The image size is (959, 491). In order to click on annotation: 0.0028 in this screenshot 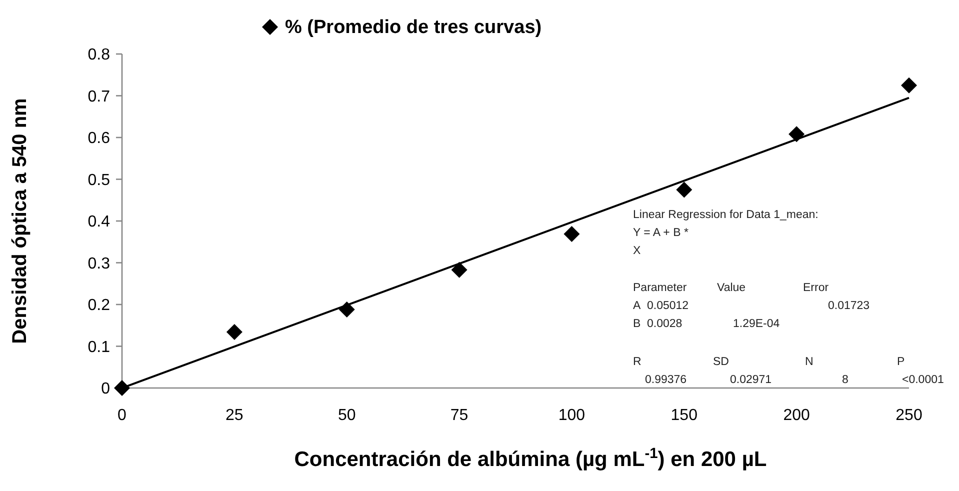, I will do `click(664, 324)`.